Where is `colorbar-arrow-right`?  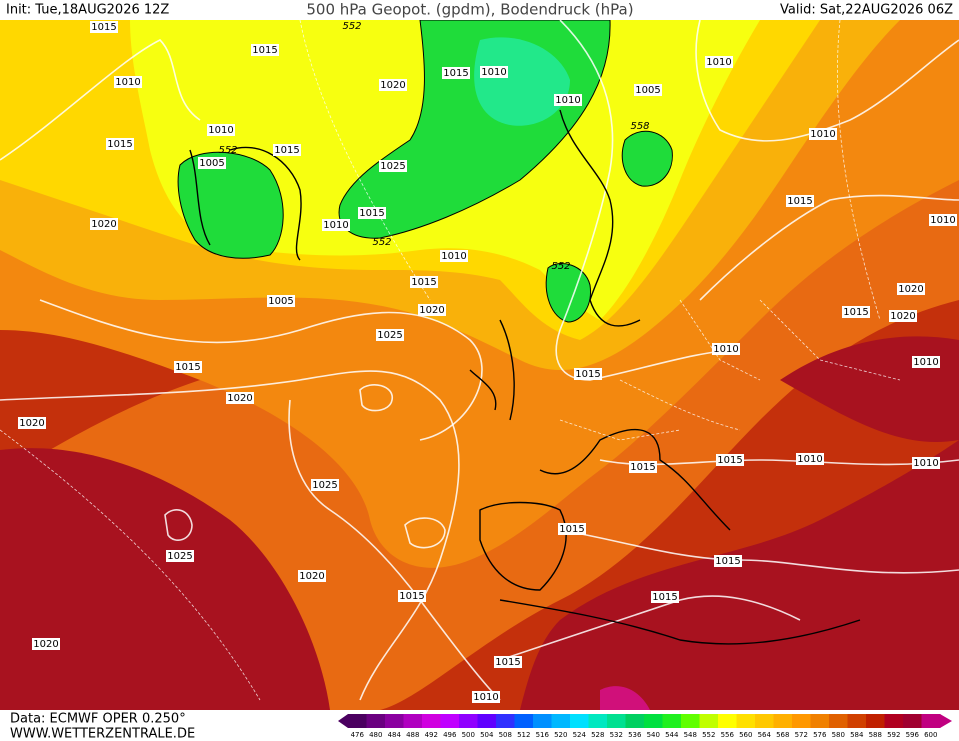
colorbar-arrow-right is located at coordinates (946, 721).